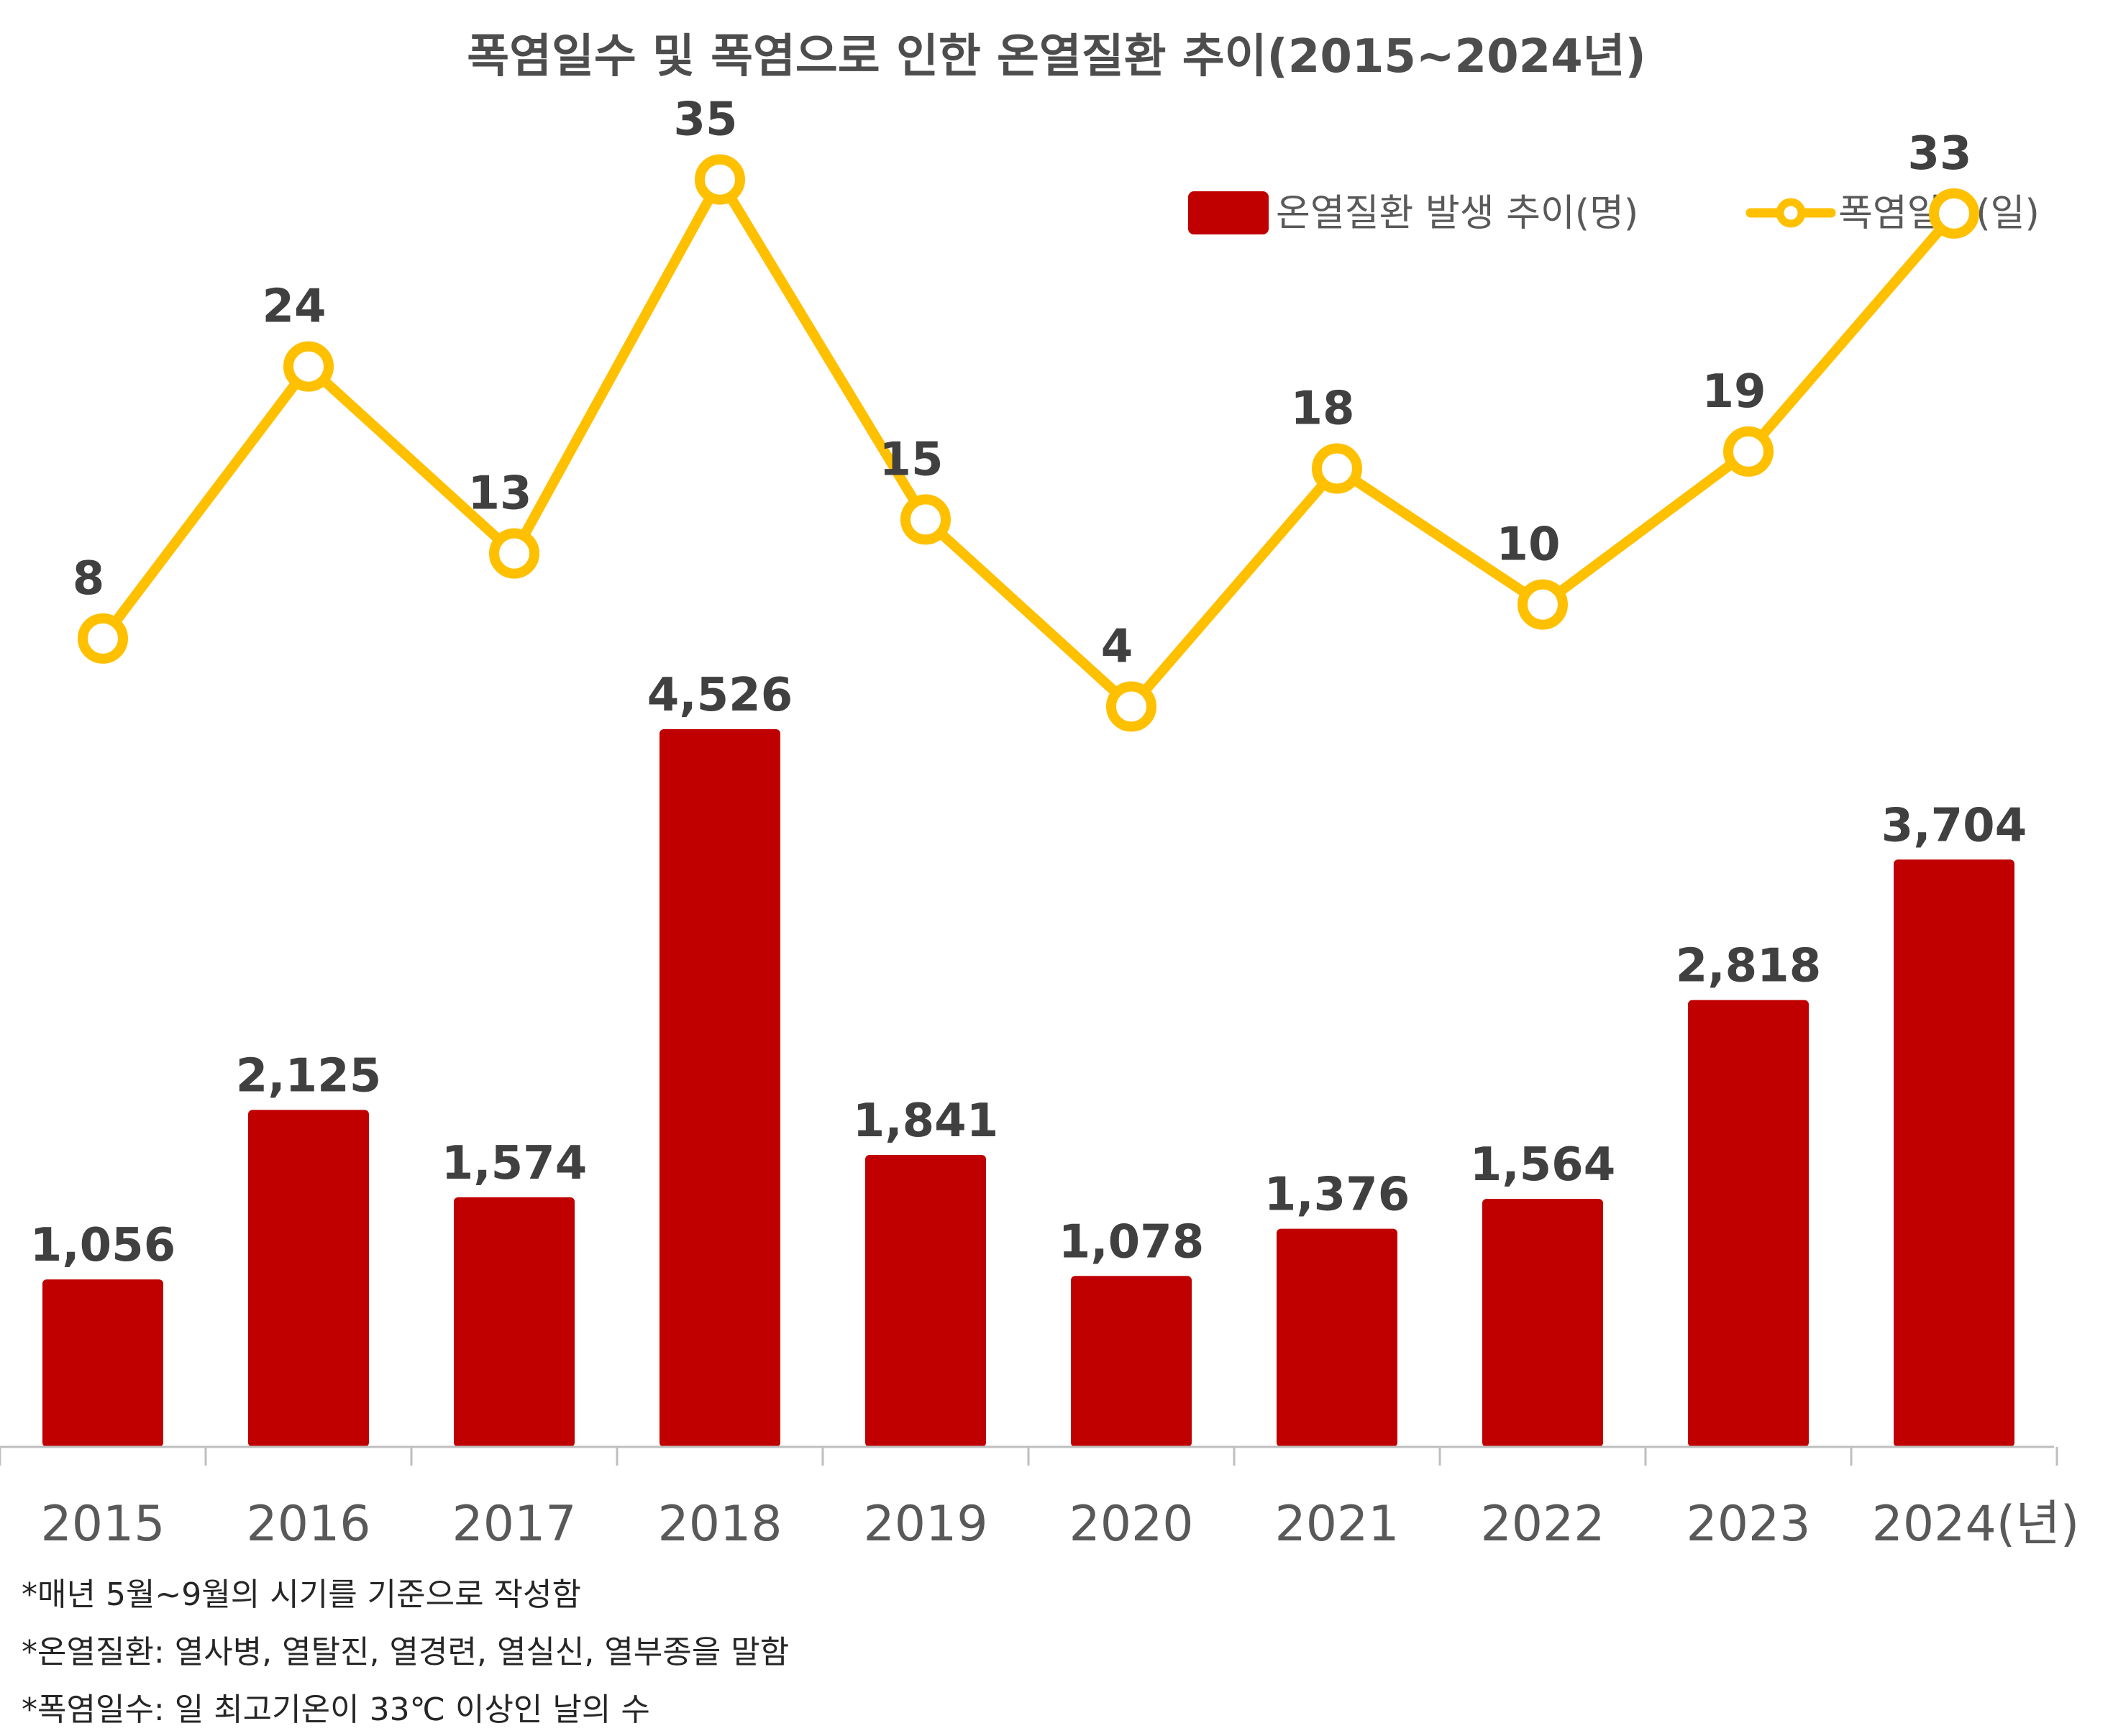 This screenshot has height=1736, width=2113. I want to click on footnote-2: *온열질환: 열사병, 열탈진, 열경련, 열실신, 열부종을 말함, so click(405, 1652).